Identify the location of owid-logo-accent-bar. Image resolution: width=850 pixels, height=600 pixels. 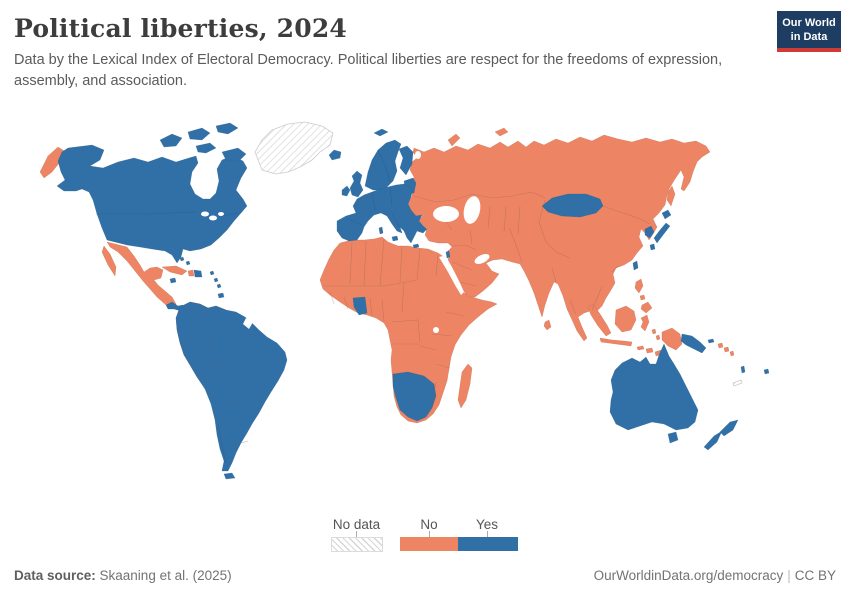
(809, 50).